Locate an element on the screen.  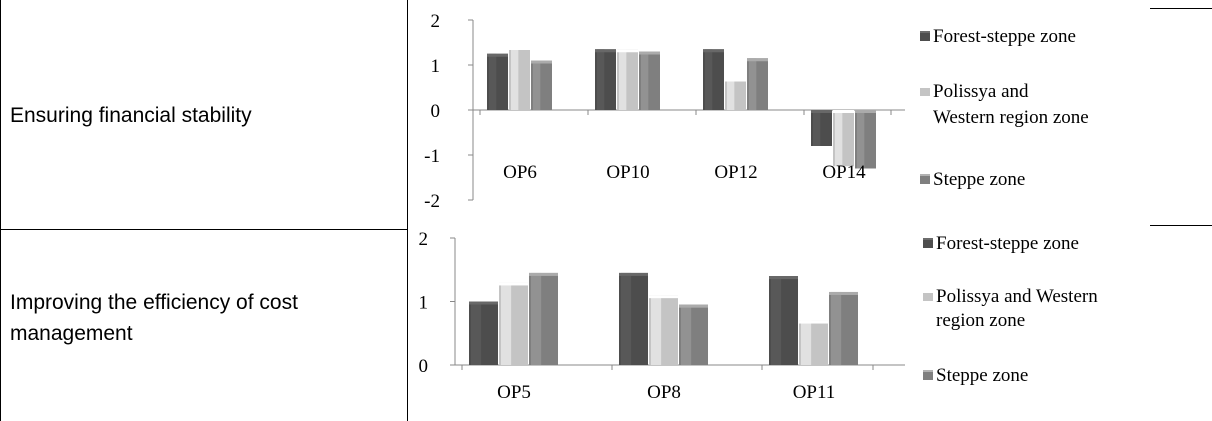
x-tick-label: OP14 is located at coordinates (844, 172).